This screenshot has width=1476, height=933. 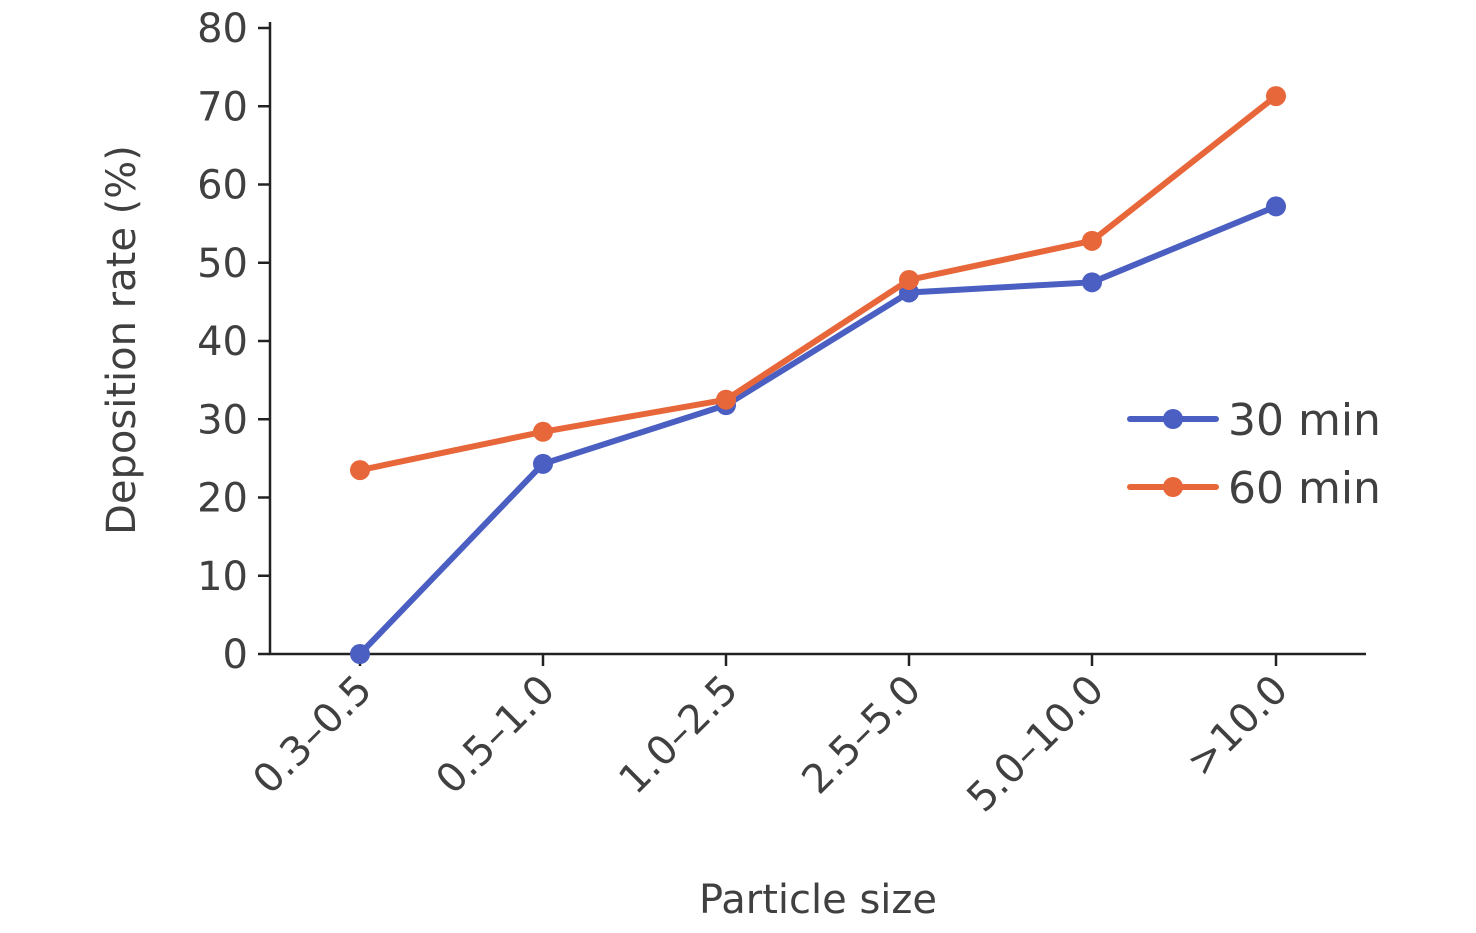 What do you see at coordinates (818, 900) in the screenshot?
I see `x-axis-title: Particle size` at bounding box center [818, 900].